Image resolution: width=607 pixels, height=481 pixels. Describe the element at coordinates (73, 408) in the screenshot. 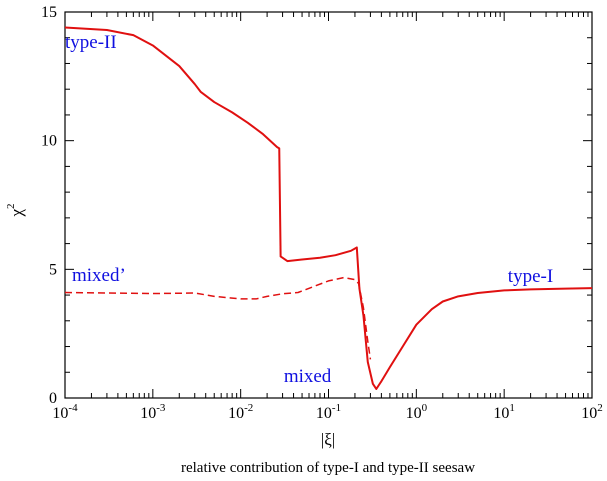

I see `x-tick-exp: -4` at that location.